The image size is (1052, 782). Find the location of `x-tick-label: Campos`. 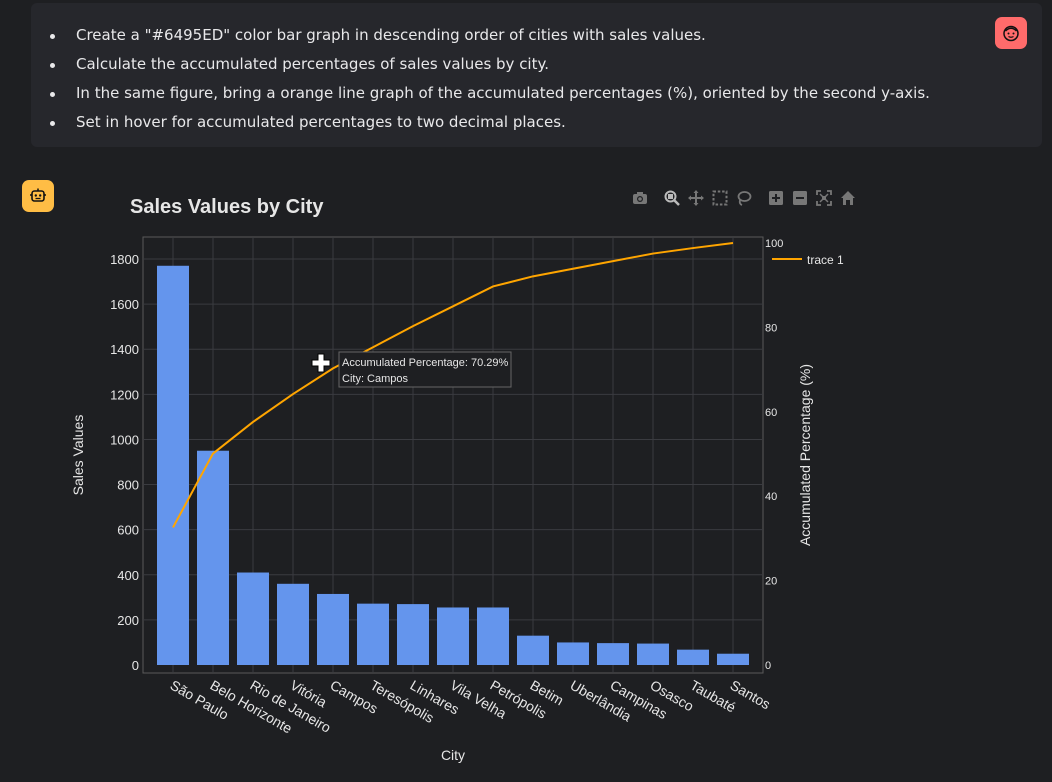

x-tick-label: Campos is located at coordinates (354, 697).